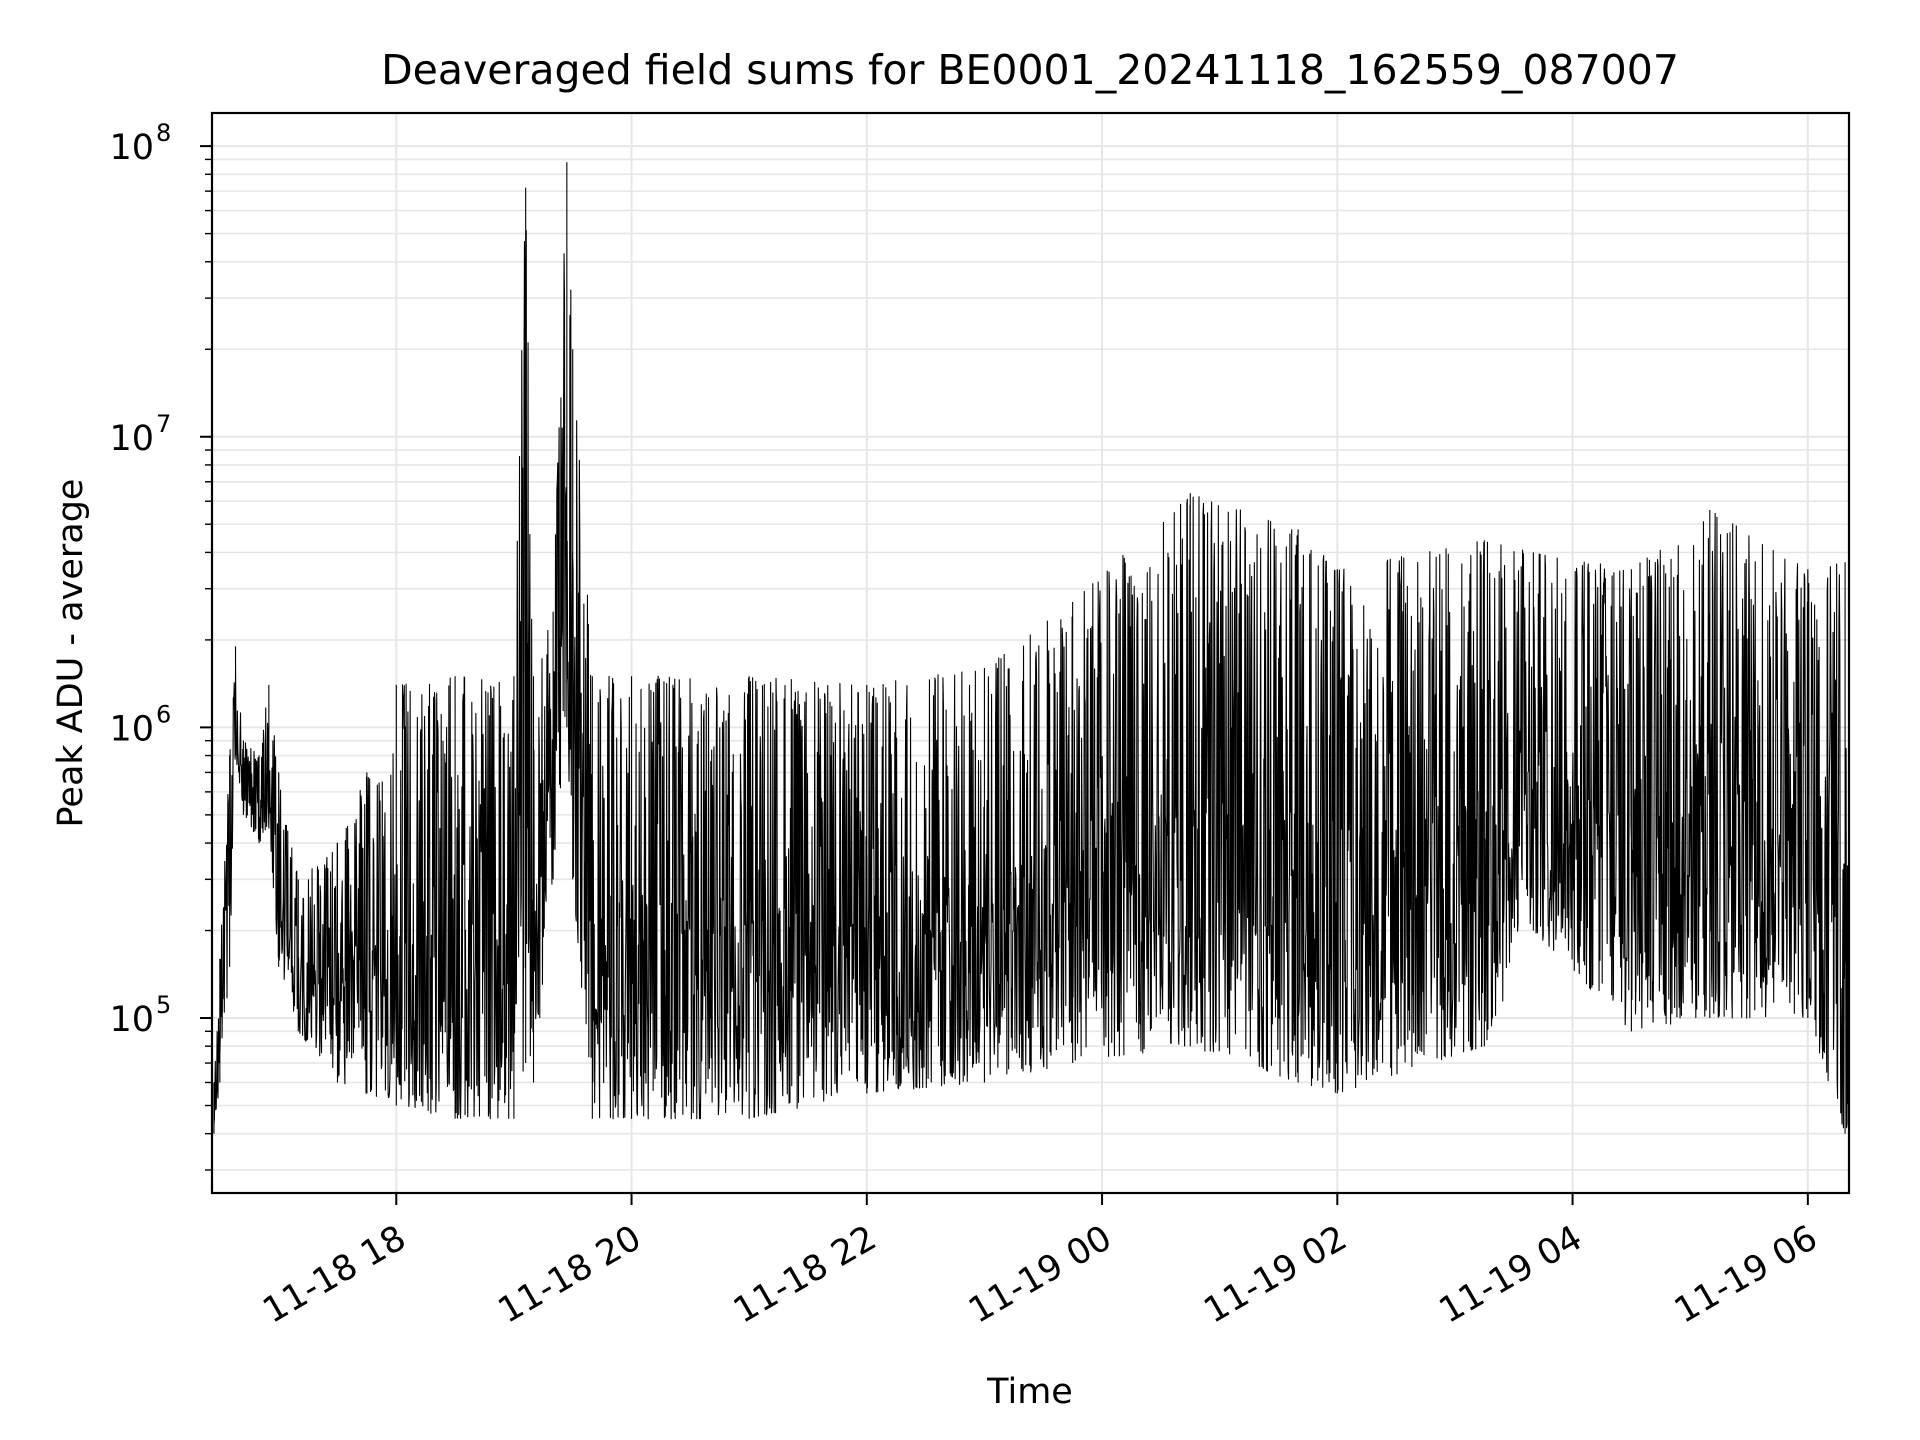  Describe the element at coordinates (163, 424) in the screenshot. I see `y-tick-exponent: 7` at that location.